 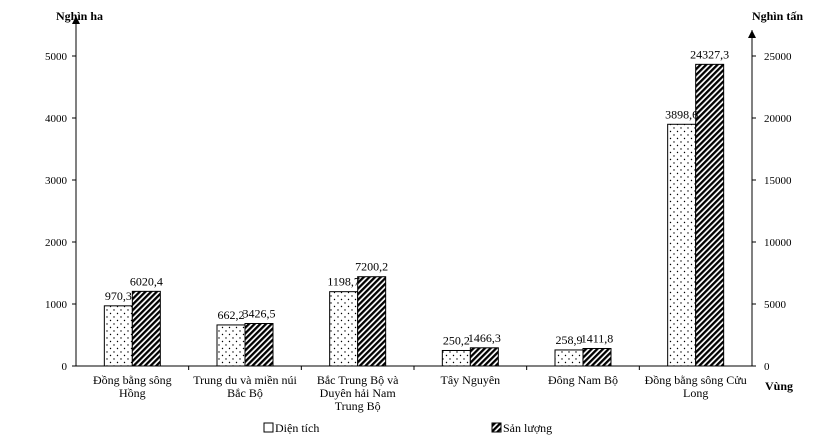 I want to click on left-tick-label: 0, so click(x=65, y=367).